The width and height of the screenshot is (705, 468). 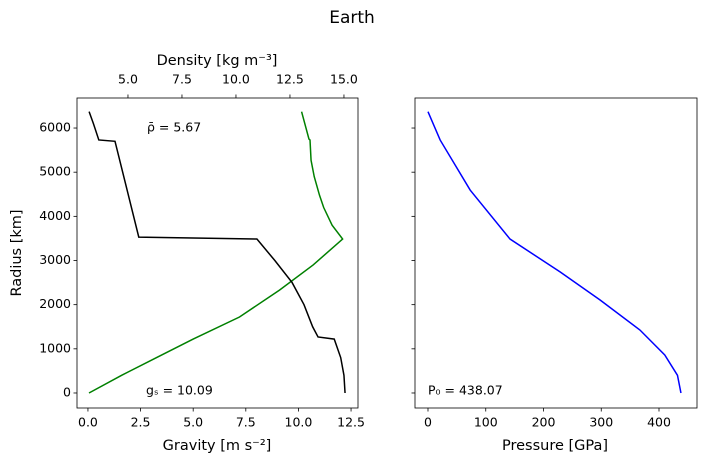 I want to click on x-tick-label: 100, so click(x=486, y=422).